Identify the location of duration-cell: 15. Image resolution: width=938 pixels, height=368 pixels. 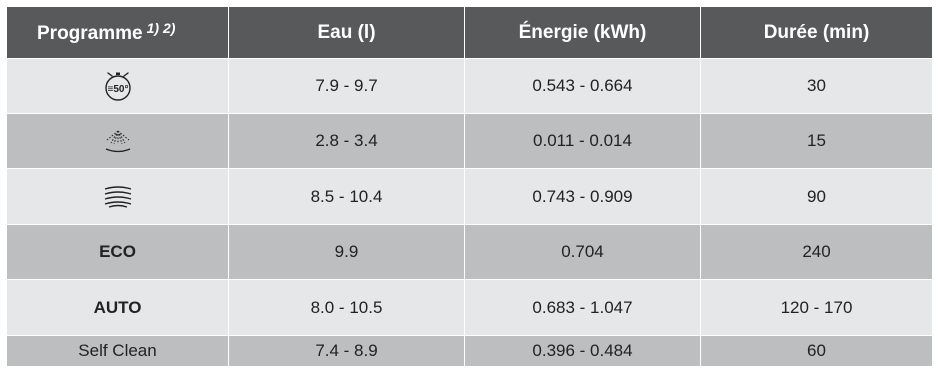
(816, 141).